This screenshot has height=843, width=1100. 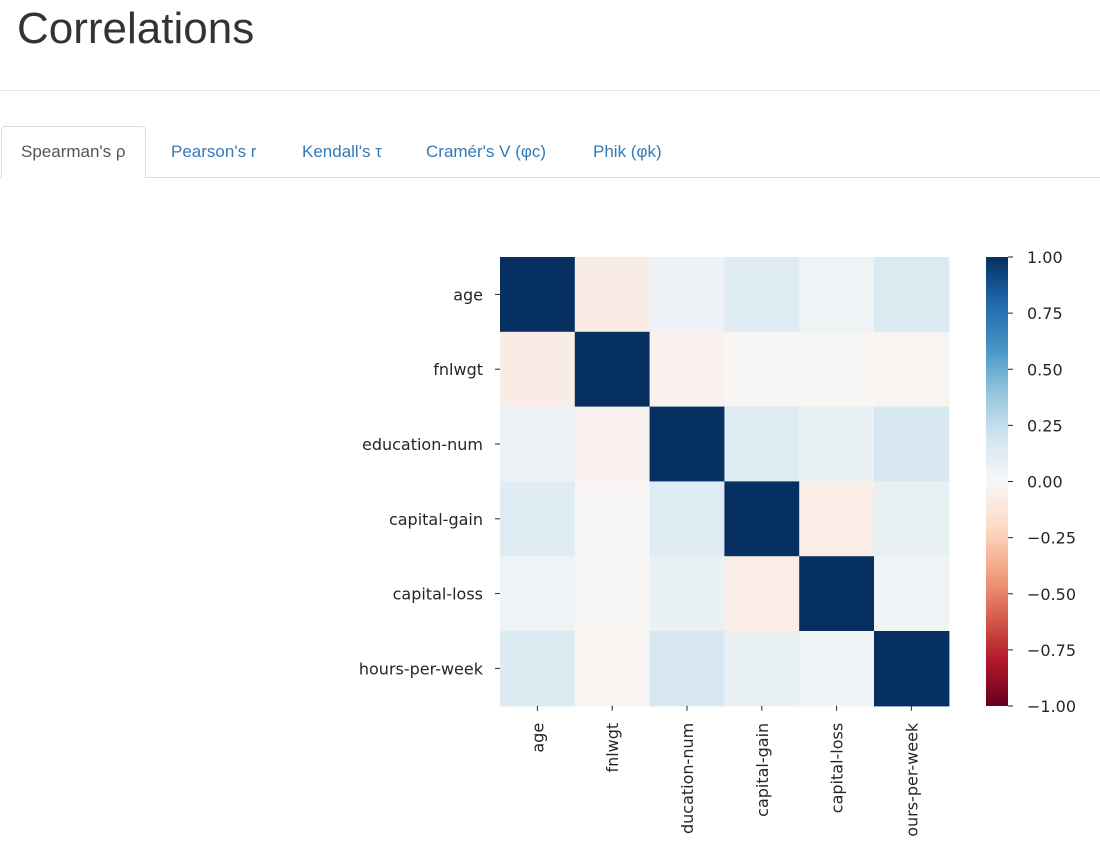 I want to click on heatmap-cell-capital-loss-hours-per-week, so click(x=912, y=594).